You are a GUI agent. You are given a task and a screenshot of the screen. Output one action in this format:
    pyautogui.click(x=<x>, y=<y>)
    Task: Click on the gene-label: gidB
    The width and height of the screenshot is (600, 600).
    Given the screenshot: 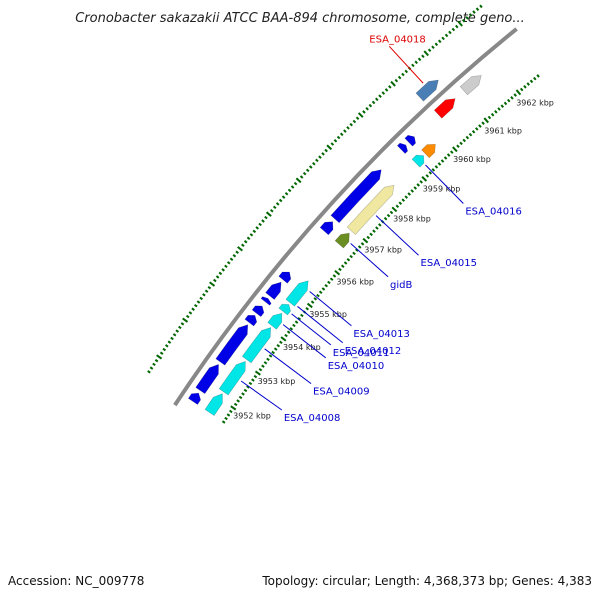 What is the action you would take?
    pyautogui.click(x=401, y=285)
    